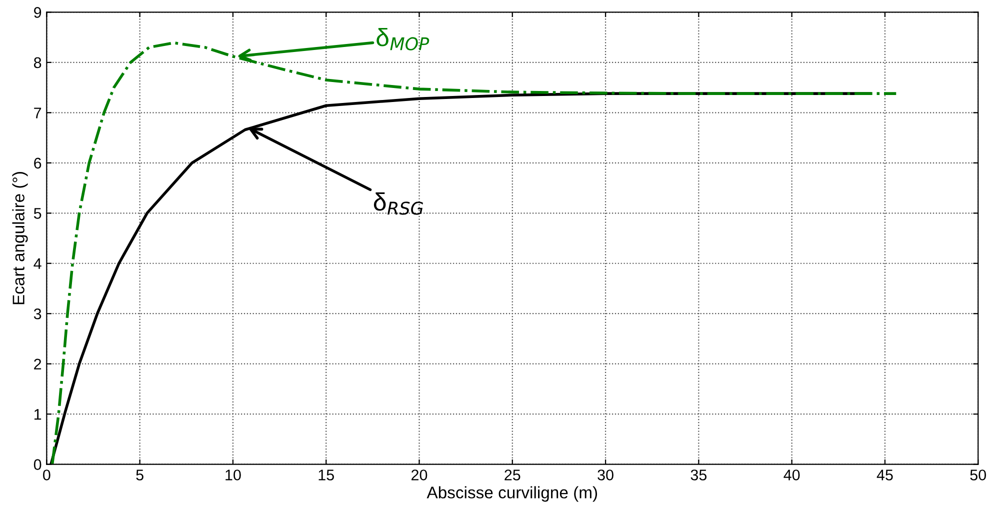  Describe the element at coordinates (233, 475) in the screenshot. I see `x-tick-label: 10` at that location.